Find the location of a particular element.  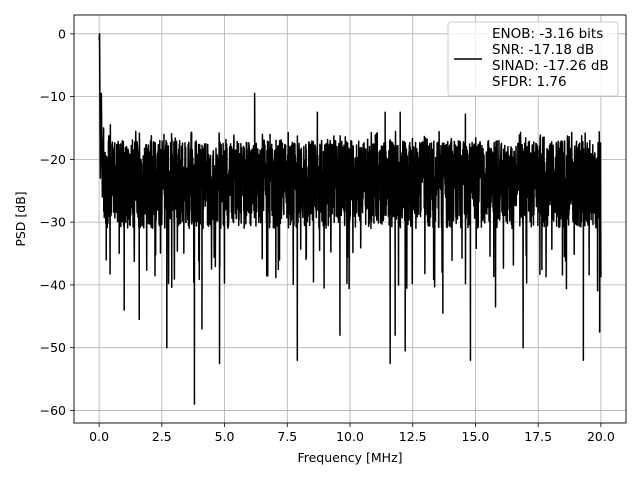

x-tick-label: 2.5 is located at coordinates (162, 436).